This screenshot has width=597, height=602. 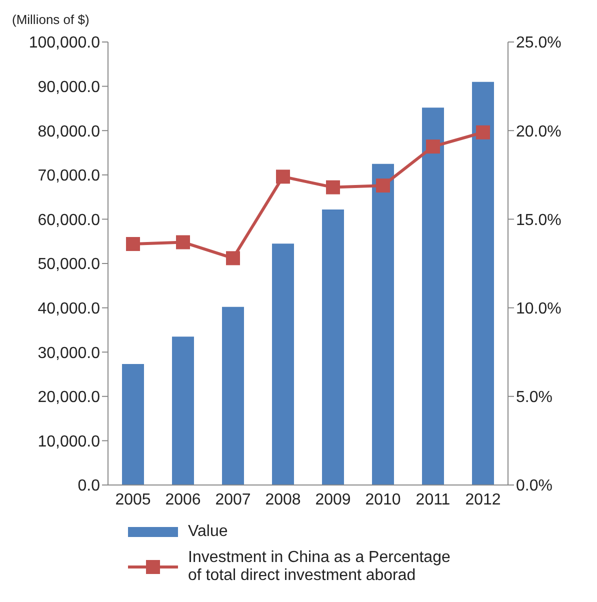 I want to click on y2-tick-label: 0.0%, so click(x=534, y=486).